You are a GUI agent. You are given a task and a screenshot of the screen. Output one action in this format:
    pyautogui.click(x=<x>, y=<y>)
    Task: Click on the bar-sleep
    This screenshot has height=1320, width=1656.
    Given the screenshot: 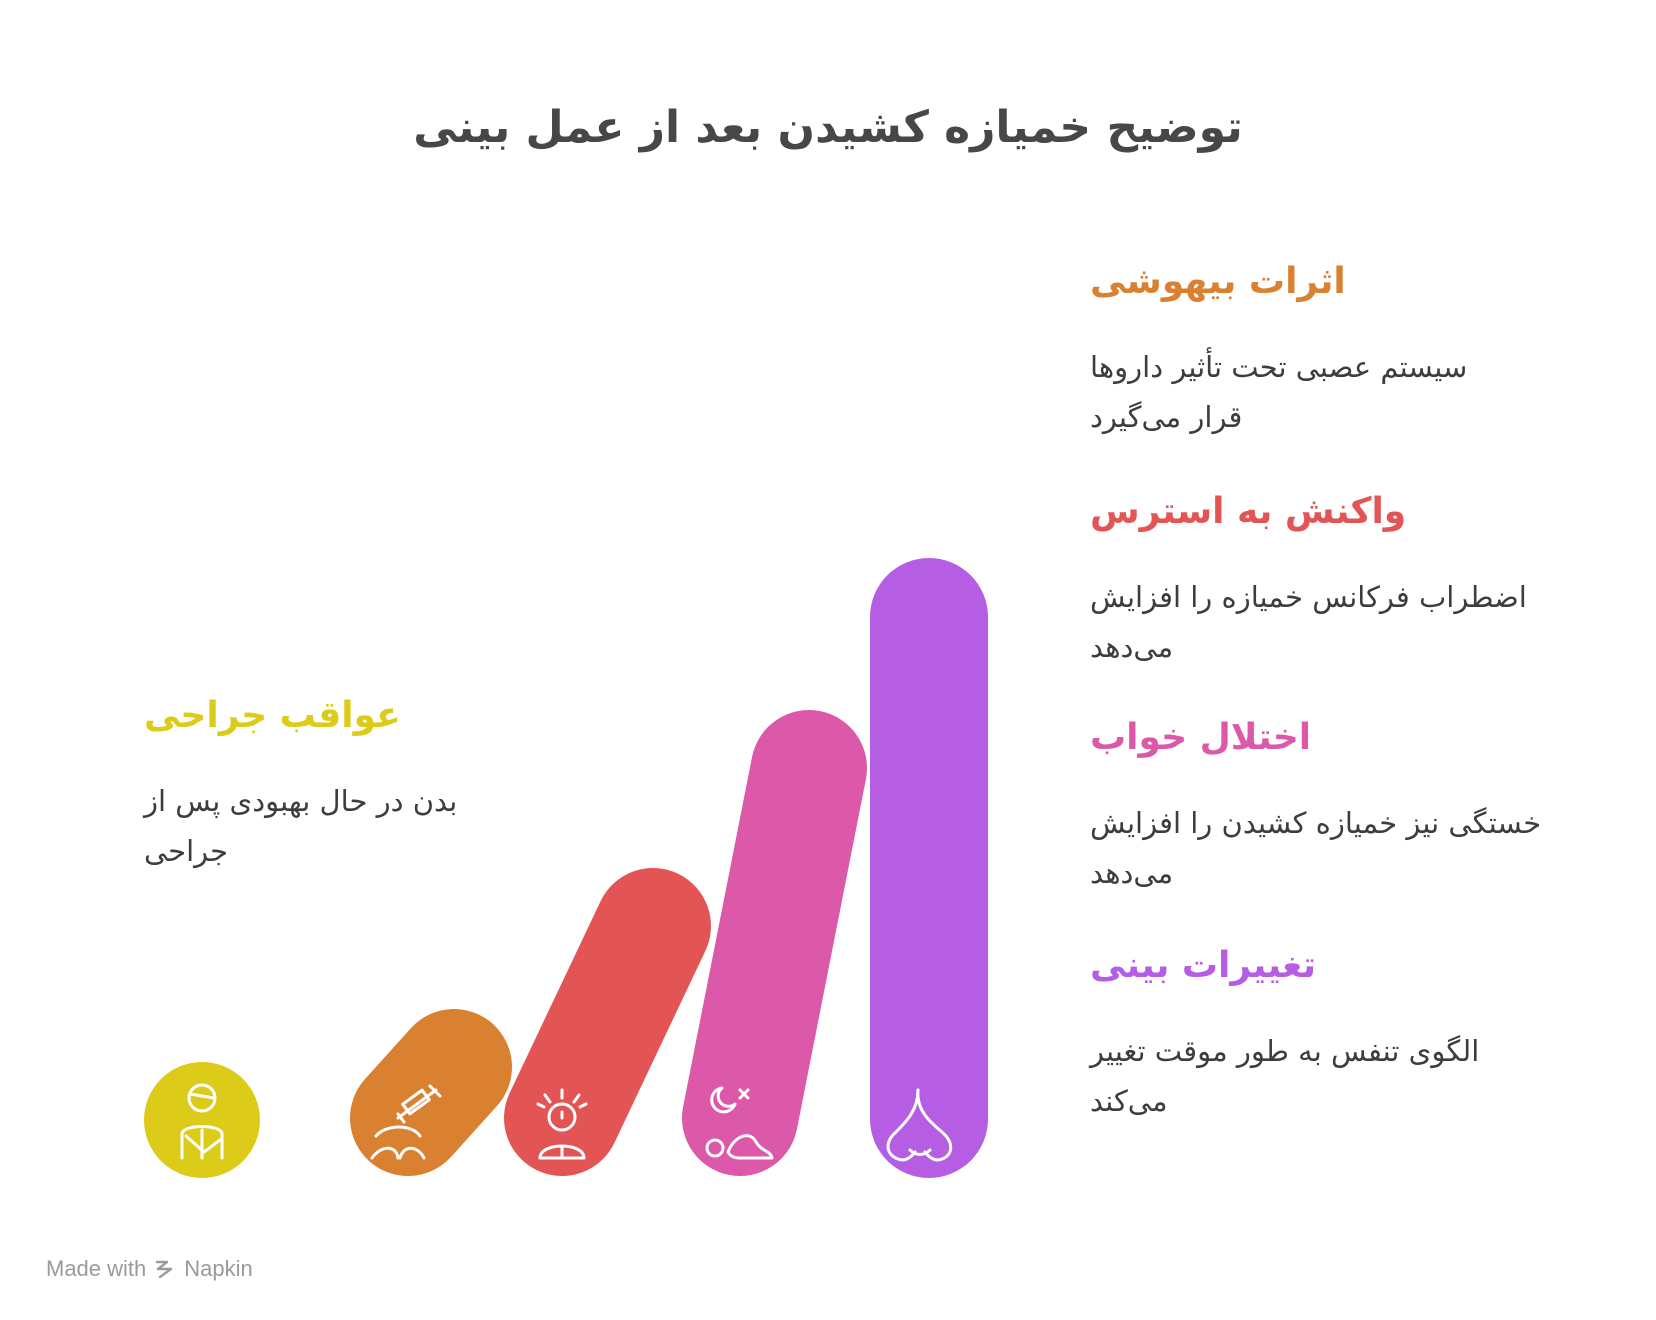 What is the action you would take?
    pyautogui.click(x=774, y=943)
    